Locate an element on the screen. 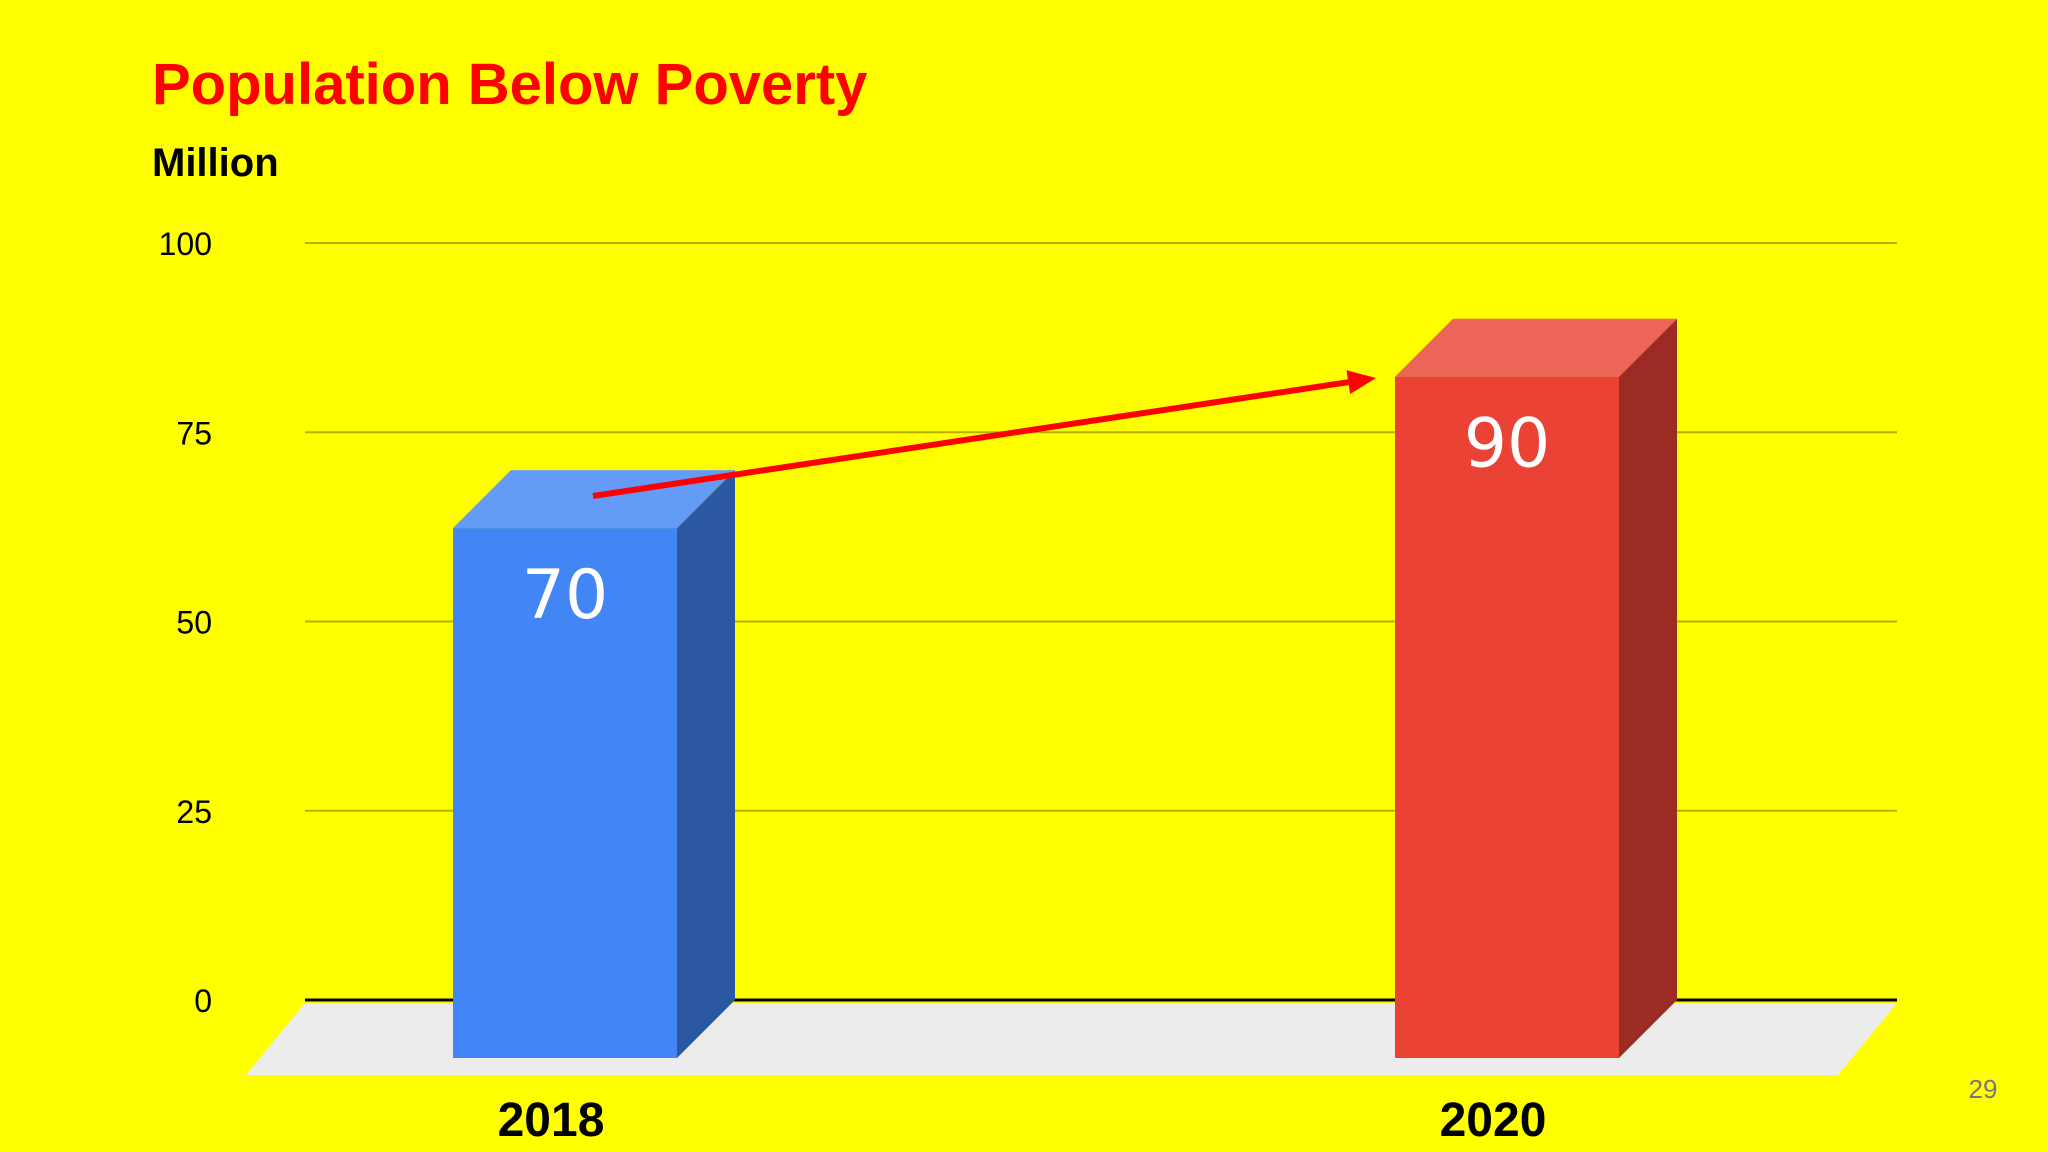 The image size is (2048, 1152). bar-2020 is located at coordinates (1507, 717).